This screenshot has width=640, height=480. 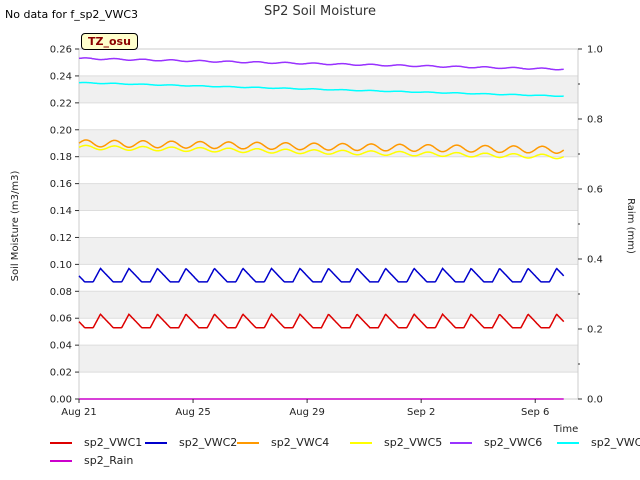 I want to click on y-tick-label-left: 0.26, so click(x=61, y=50).